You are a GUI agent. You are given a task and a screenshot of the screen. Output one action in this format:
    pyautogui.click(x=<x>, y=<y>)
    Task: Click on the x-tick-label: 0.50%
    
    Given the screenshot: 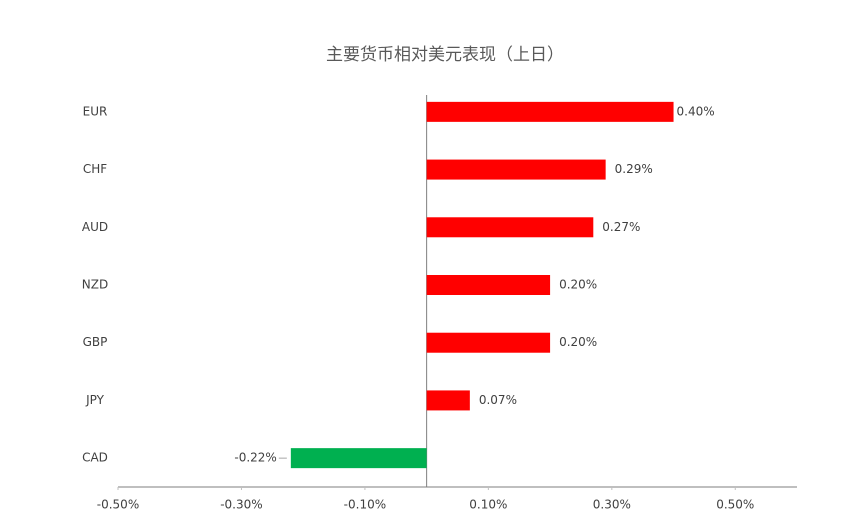 What is the action you would take?
    pyautogui.click(x=735, y=505)
    